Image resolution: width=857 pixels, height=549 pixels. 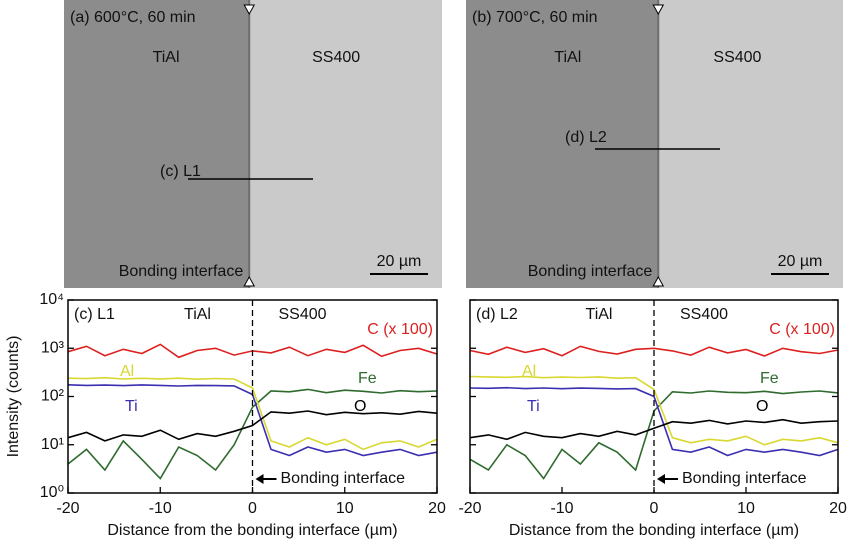 I want to click on panel-label: (b) 700°C, 60 min, so click(x=535, y=17).